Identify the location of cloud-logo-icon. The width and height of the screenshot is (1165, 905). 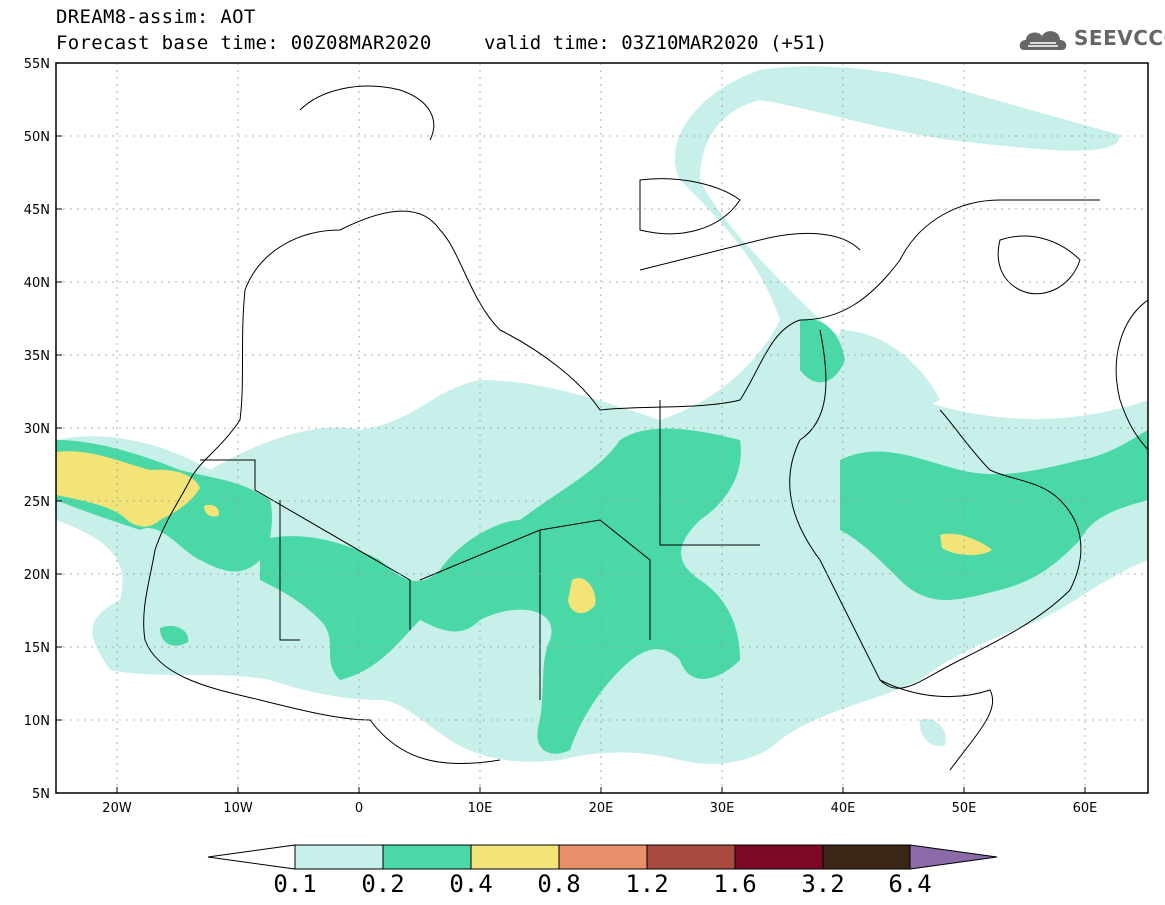
(1043, 40).